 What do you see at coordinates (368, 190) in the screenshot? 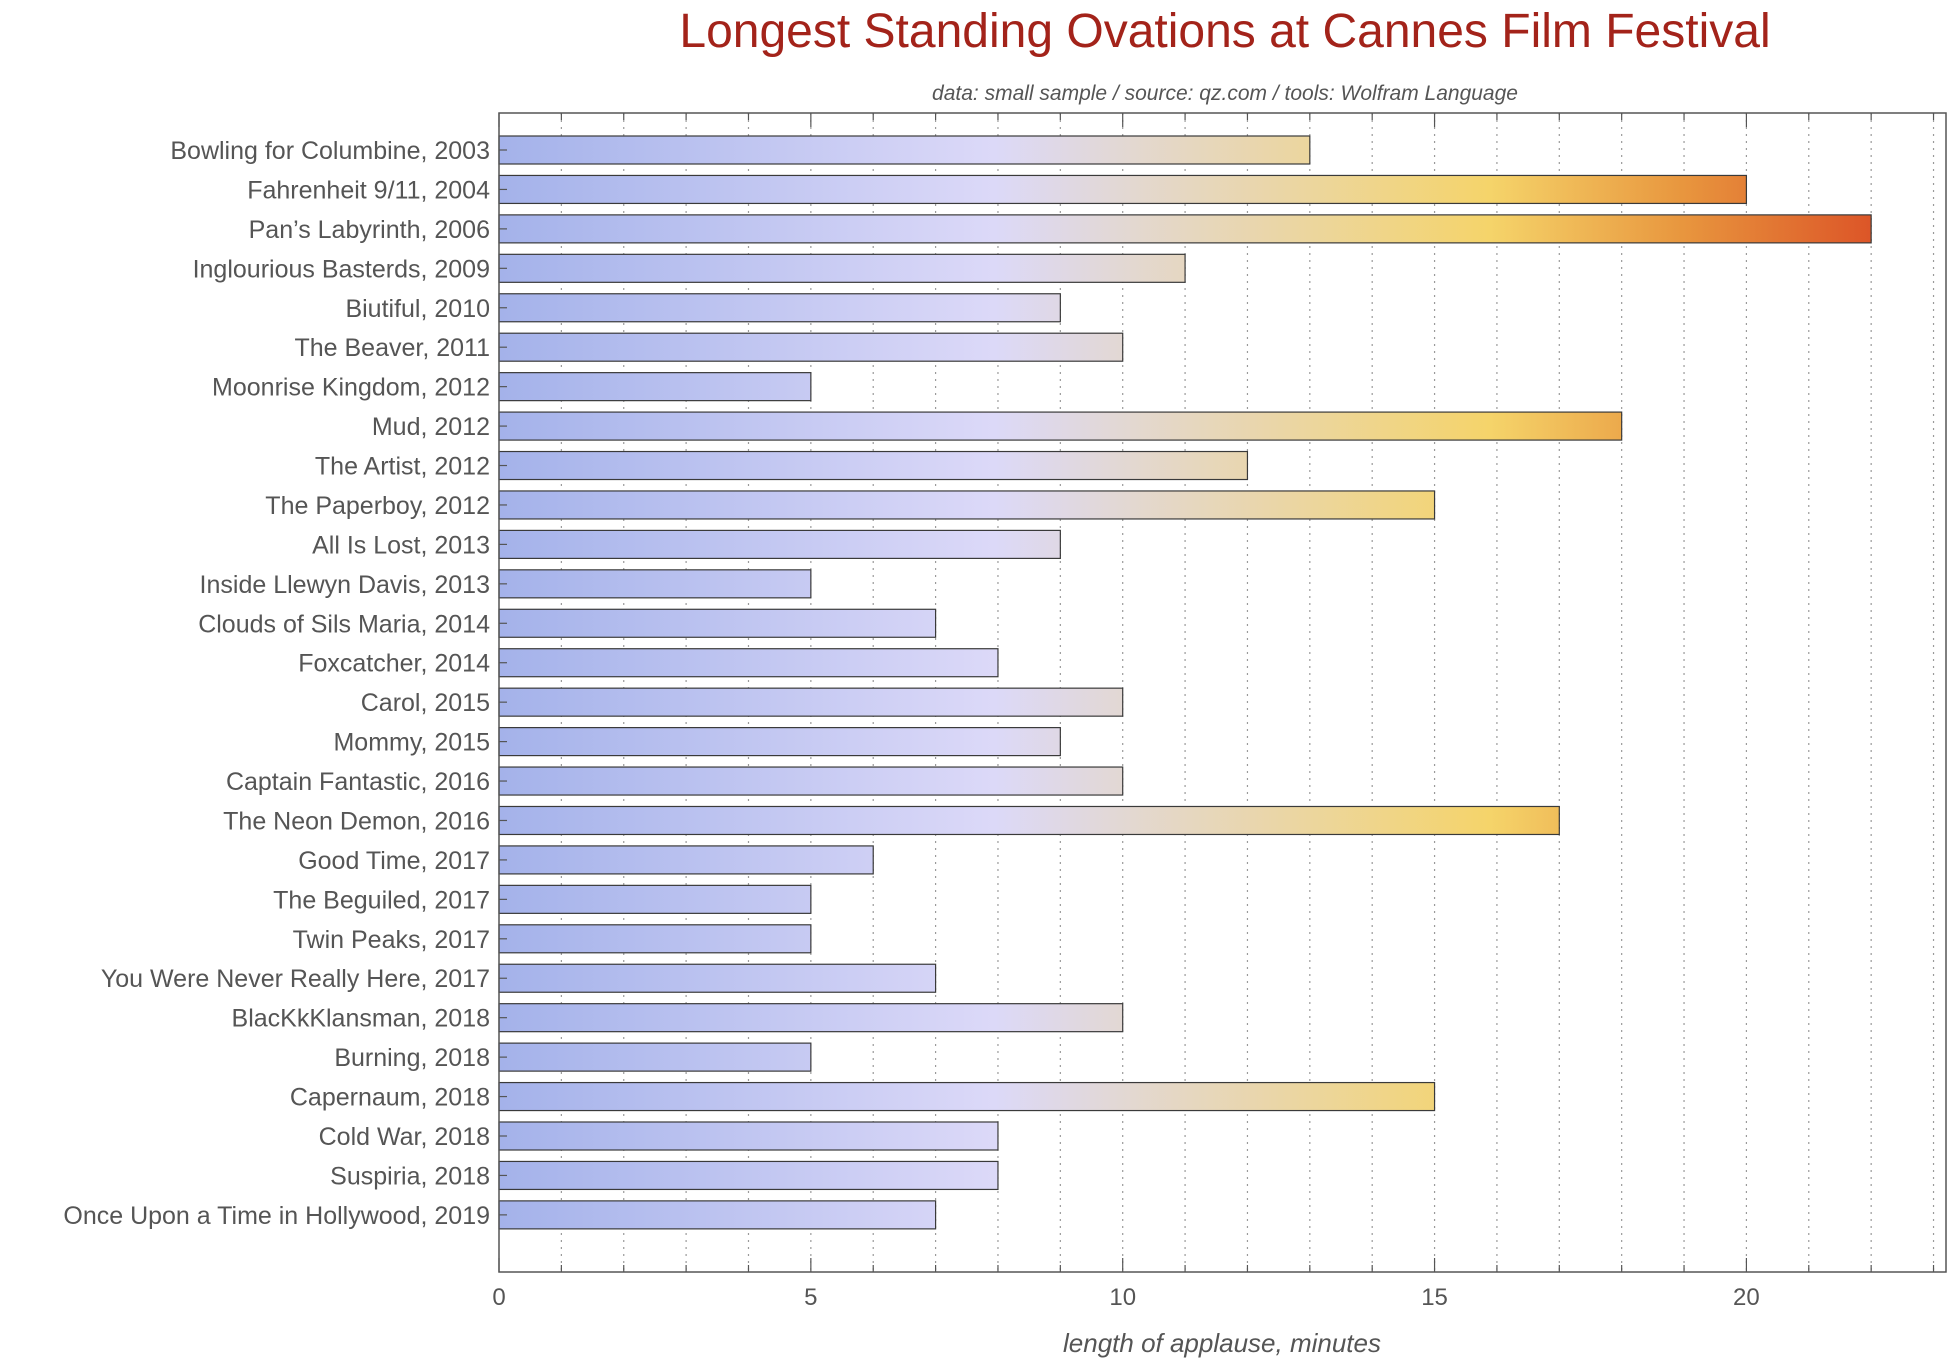
I see `category-label: Fahrenheit 9/11, 2004` at bounding box center [368, 190].